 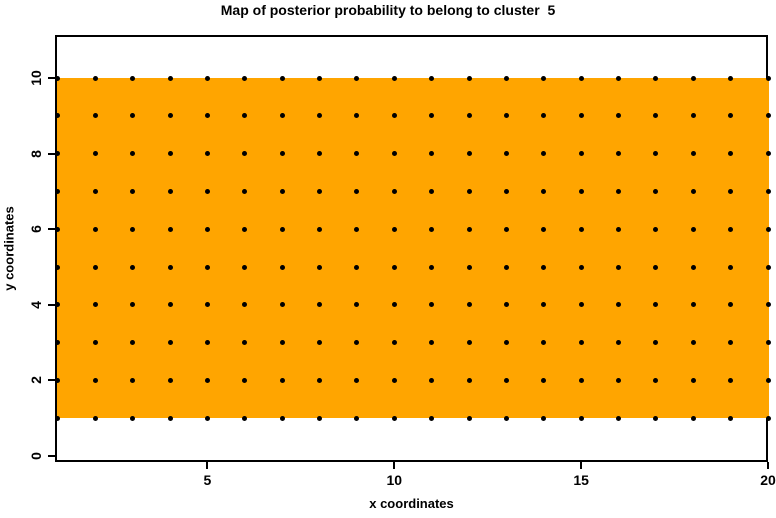 What do you see at coordinates (581, 480) in the screenshot?
I see `x-tick-label: 15` at bounding box center [581, 480].